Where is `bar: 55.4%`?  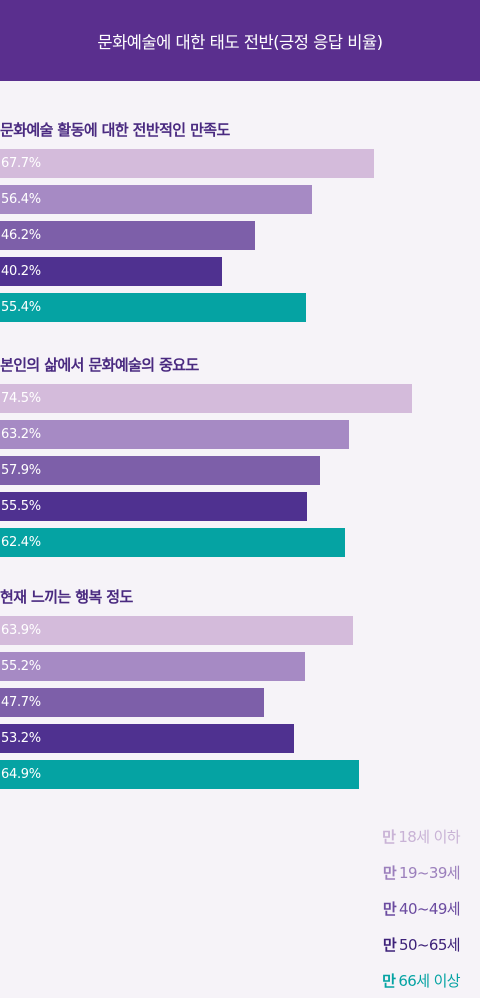 bar: 55.4% is located at coordinates (153, 307).